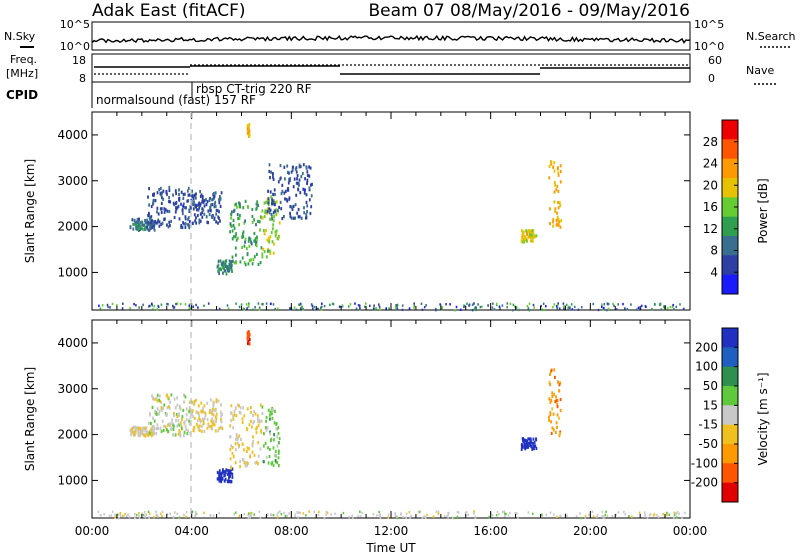 The height and width of the screenshot is (558, 800). Describe the element at coordinates (400, 35) in the screenshot. I see `noise-panel: N.Sky 10^5 10^0 10^5 10^0 N.Search` at that location.